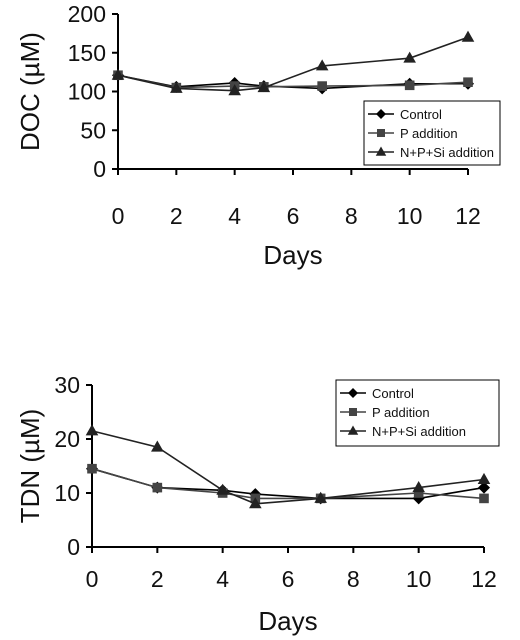 The height and width of the screenshot is (640, 520). What do you see at coordinates (67, 493) in the screenshot?
I see `y-tick-label: 10` at bounding box center [67, 493].